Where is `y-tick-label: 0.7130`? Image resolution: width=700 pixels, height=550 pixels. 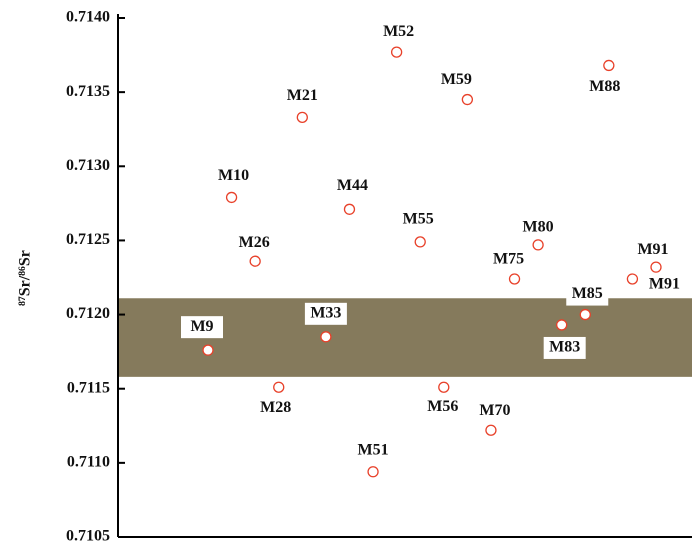 y-tick-label: 0.7130 is located at coordinates (88, 165).